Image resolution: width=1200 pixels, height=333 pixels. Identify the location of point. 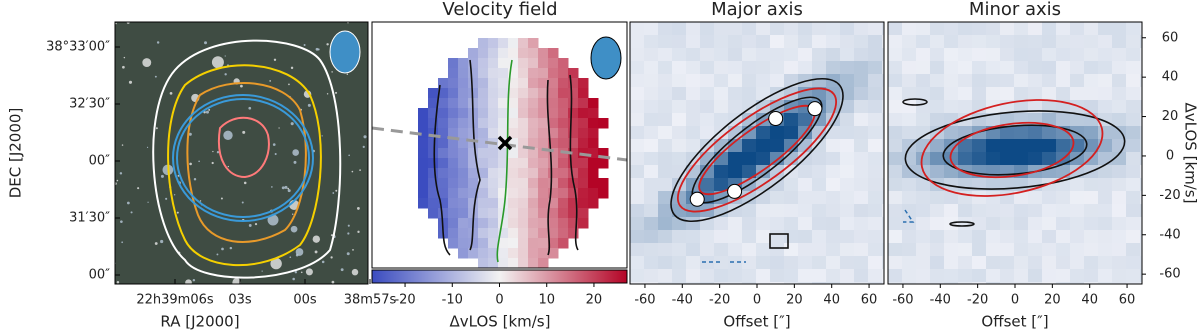
(697, 199).